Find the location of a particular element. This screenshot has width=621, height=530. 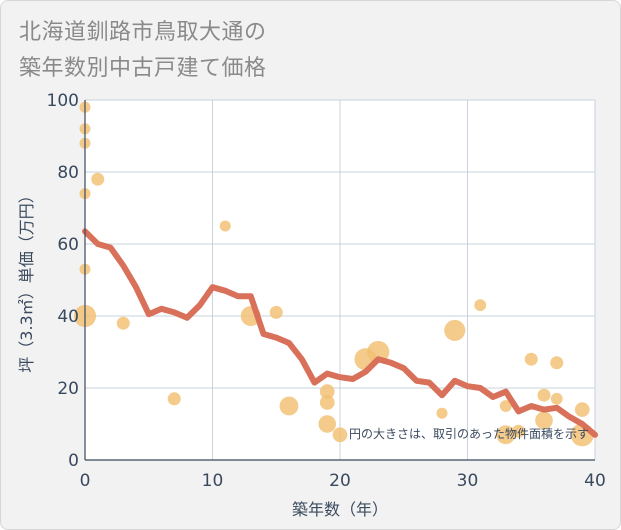

chart-title-line2: 築年数別中古戸建て価格 is located at coordinates (143, 68).